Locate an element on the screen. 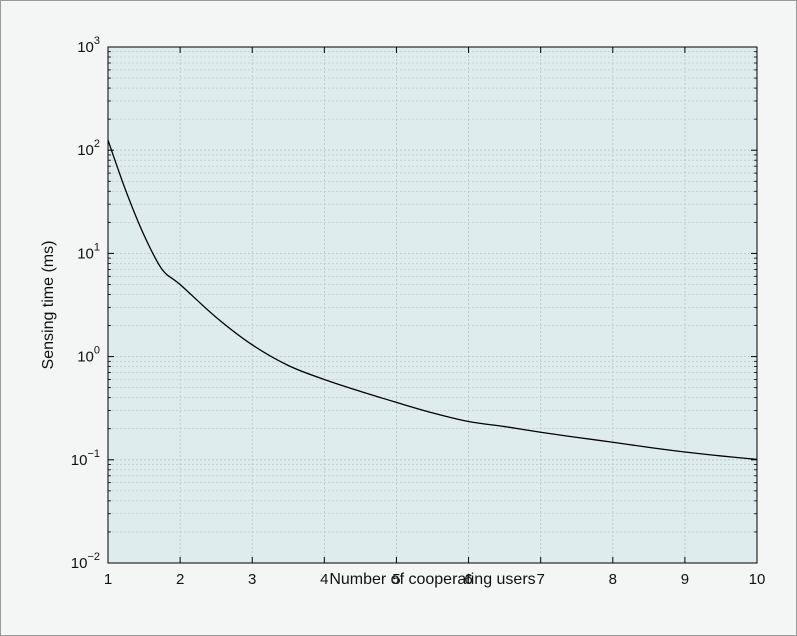  x-tick-label: 9 is located at coordinates (685, 579).